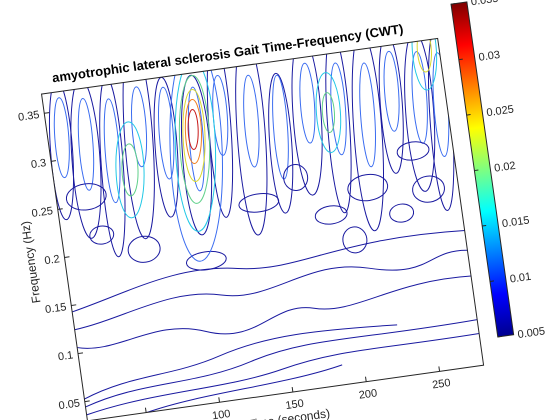 The height and width of the screenshot is (420, 560). I want to click on x-tick-label: 100, so click(221, 414).